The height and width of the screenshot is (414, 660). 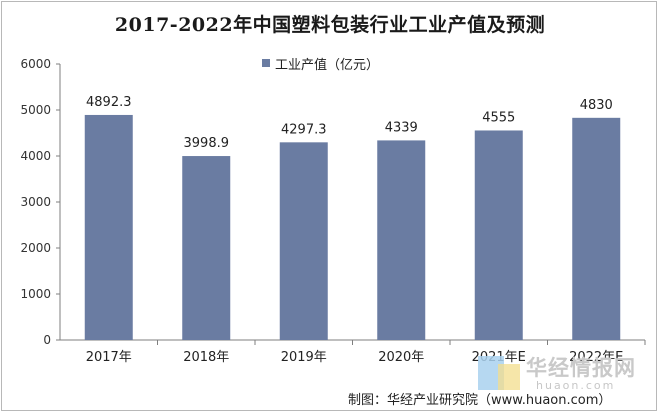 What do you see at coordinates (596, 357) in the screenshot?
I see `x-tick-label: 2022年E` at bounding box center [596, 357].